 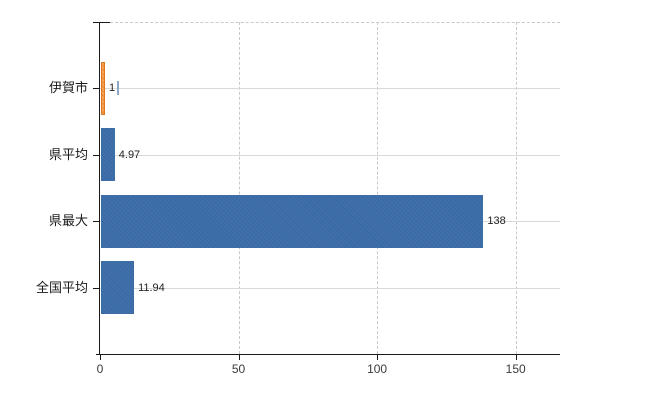 What do you see at coordinates (238, 369) in the screenshot?
I see `x-tick-label: 50` at bounding box center [238, 369].